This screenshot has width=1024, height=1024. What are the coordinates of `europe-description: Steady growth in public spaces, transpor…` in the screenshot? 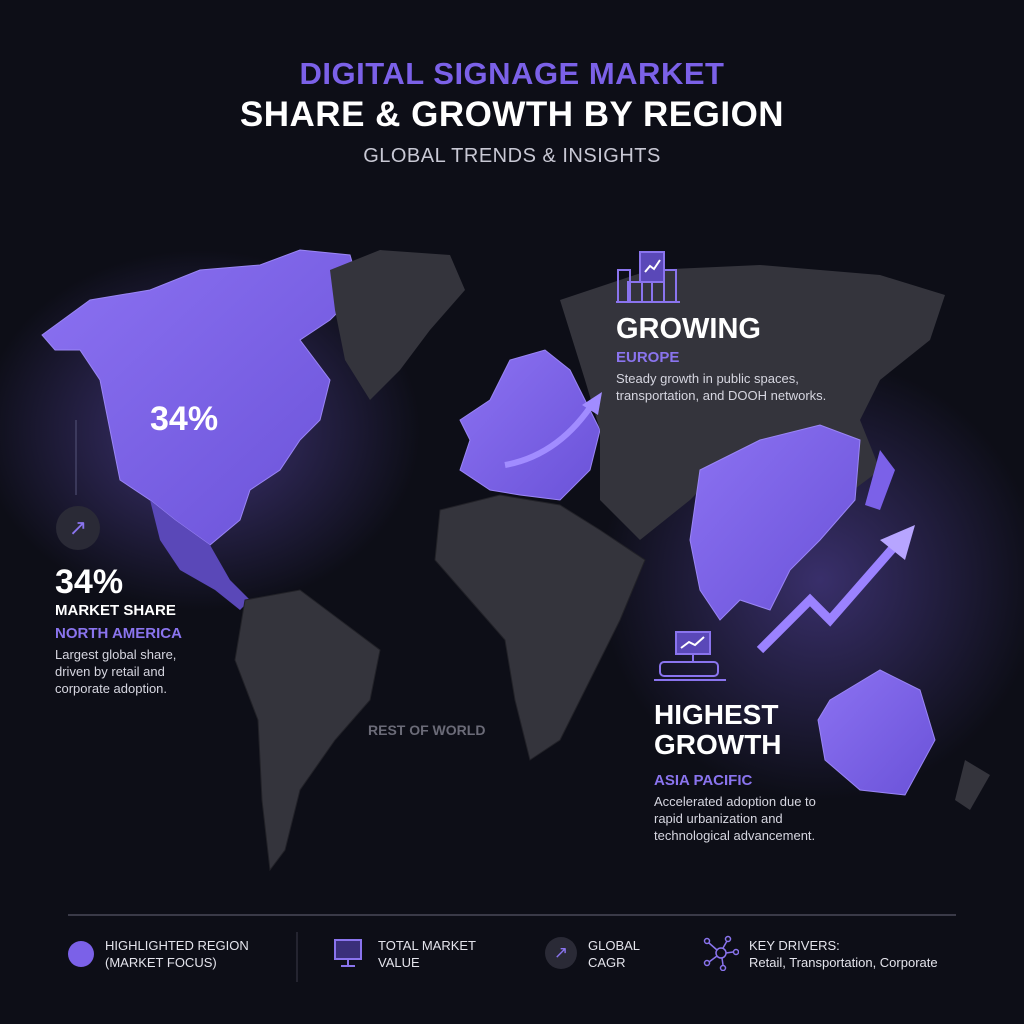 It's located at (721, 387).